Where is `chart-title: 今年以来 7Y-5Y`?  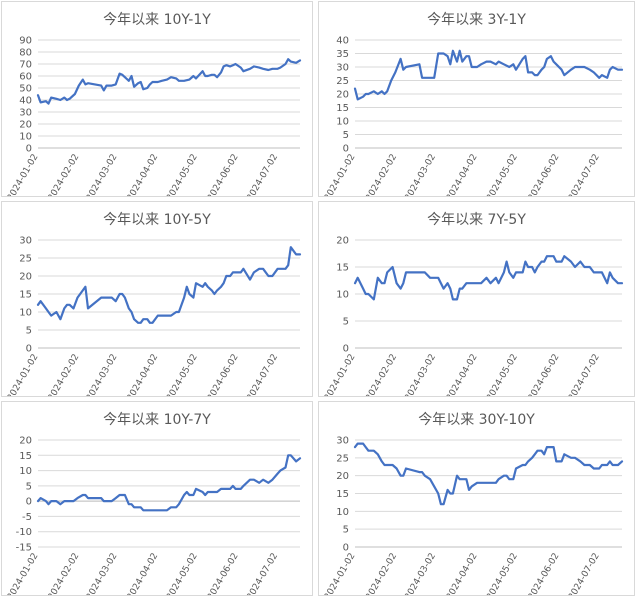
chart-title: 今年以来 7Y-5Y is located at coordinates (476, 220).